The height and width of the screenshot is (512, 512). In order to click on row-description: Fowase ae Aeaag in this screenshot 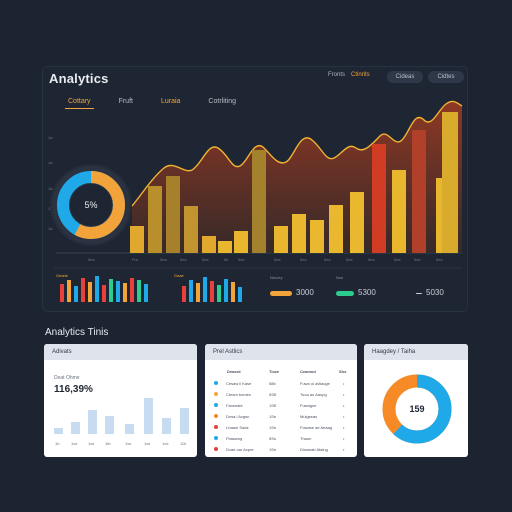, I will do `click(316, 427)`.